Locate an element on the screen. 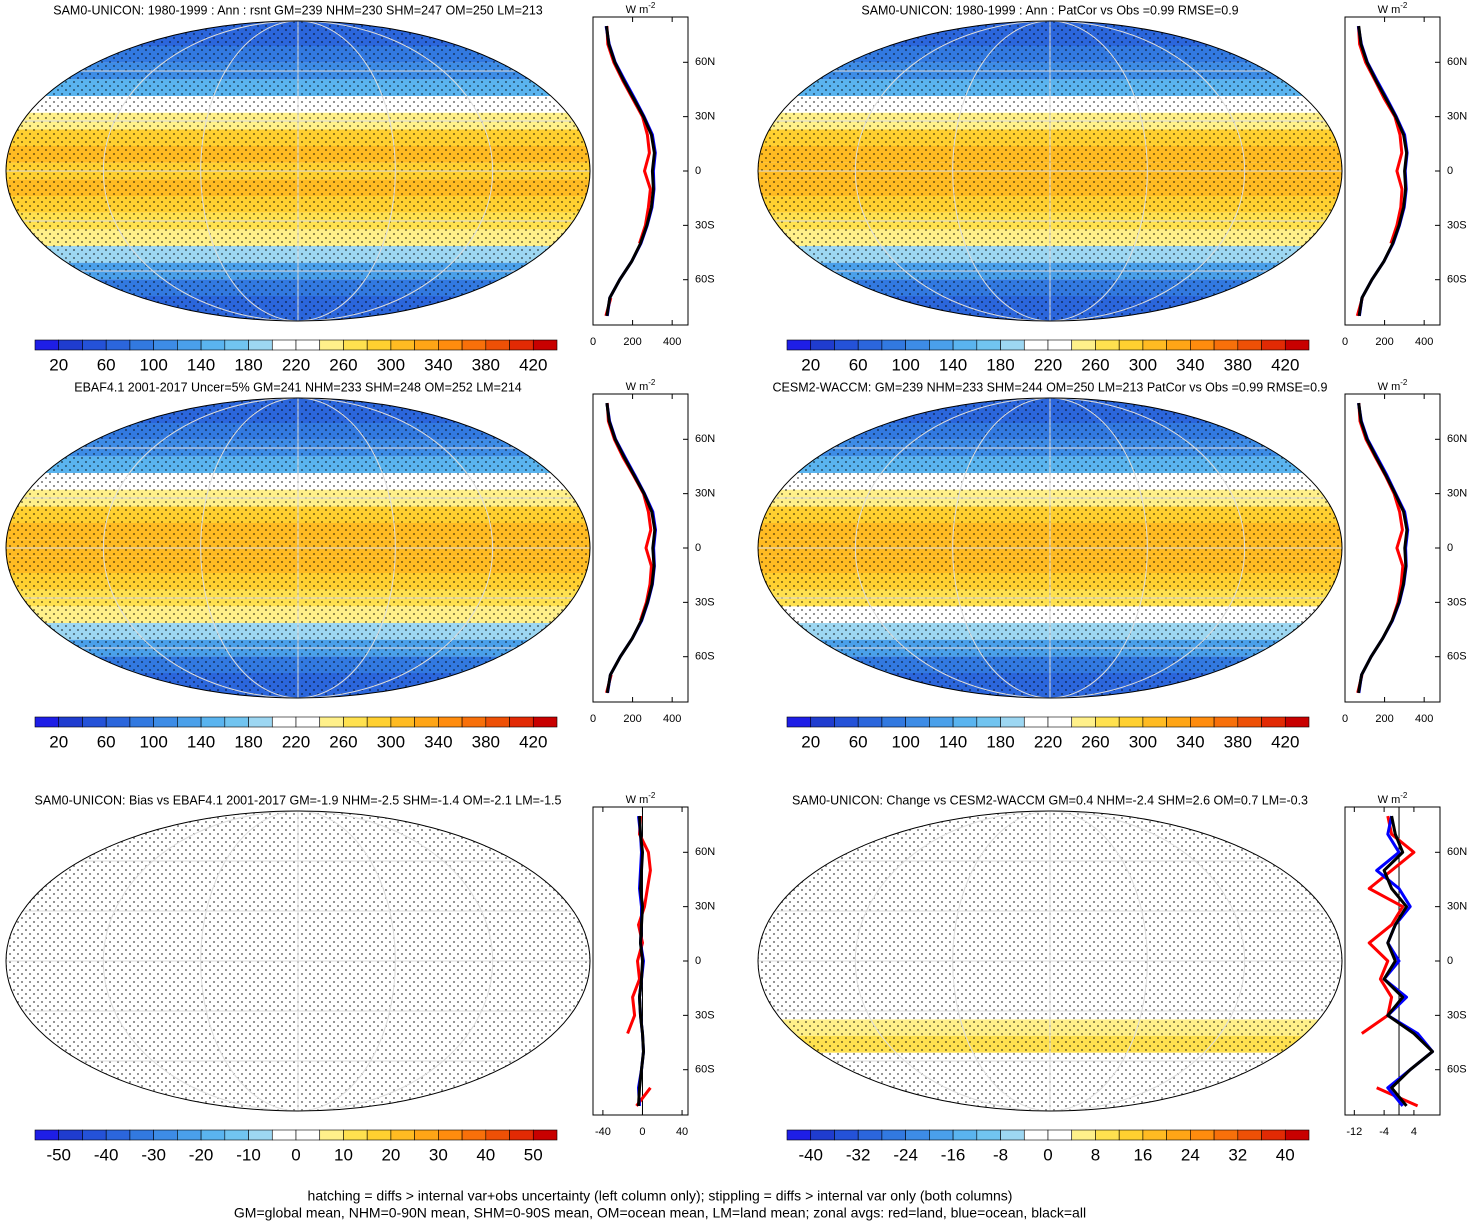 This screenshot has width=1483, height=1221. colorbar-label: 340 is located at coordinates (1190, 741).